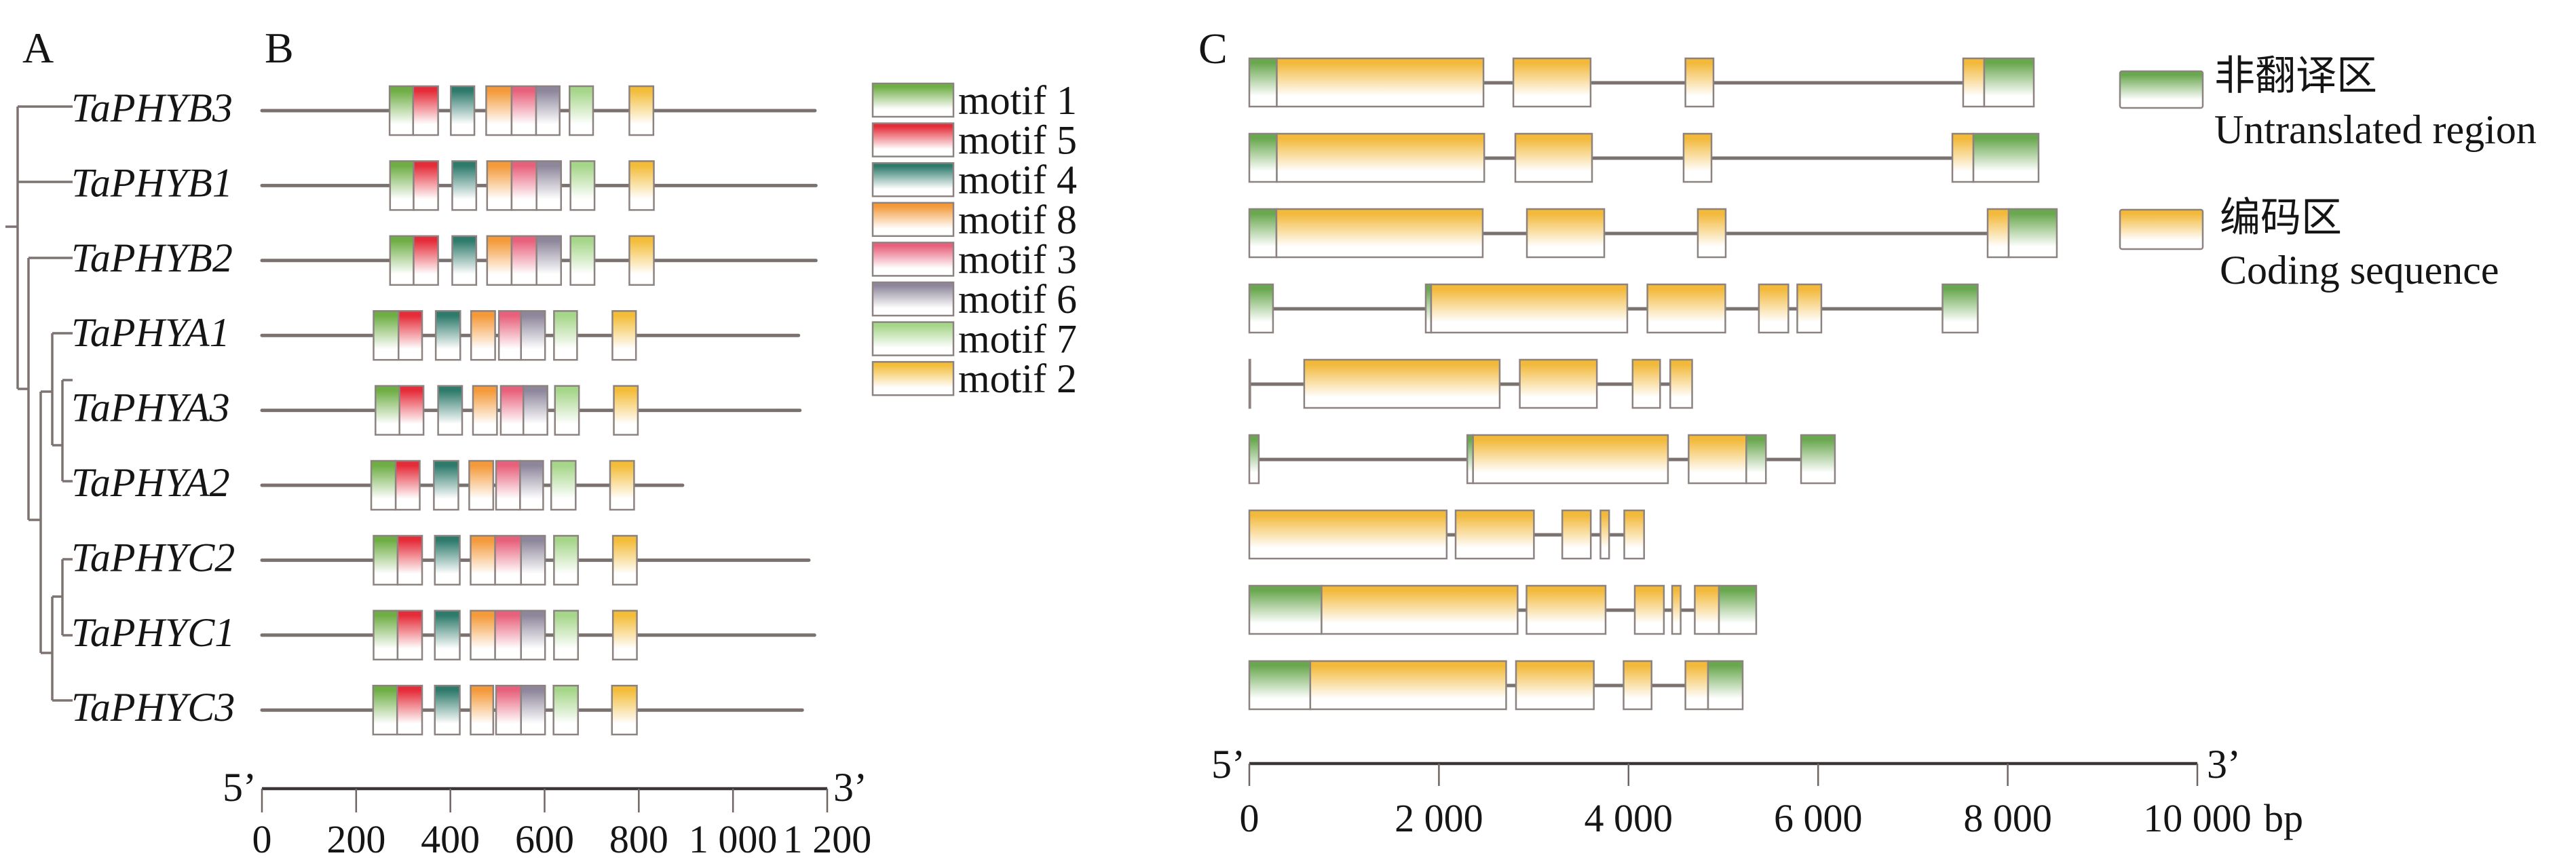 Image resolution: width=2576 pixels, height=864 pixels. I want to click on motif-legend-label: motif 2, so click(1018, 378).